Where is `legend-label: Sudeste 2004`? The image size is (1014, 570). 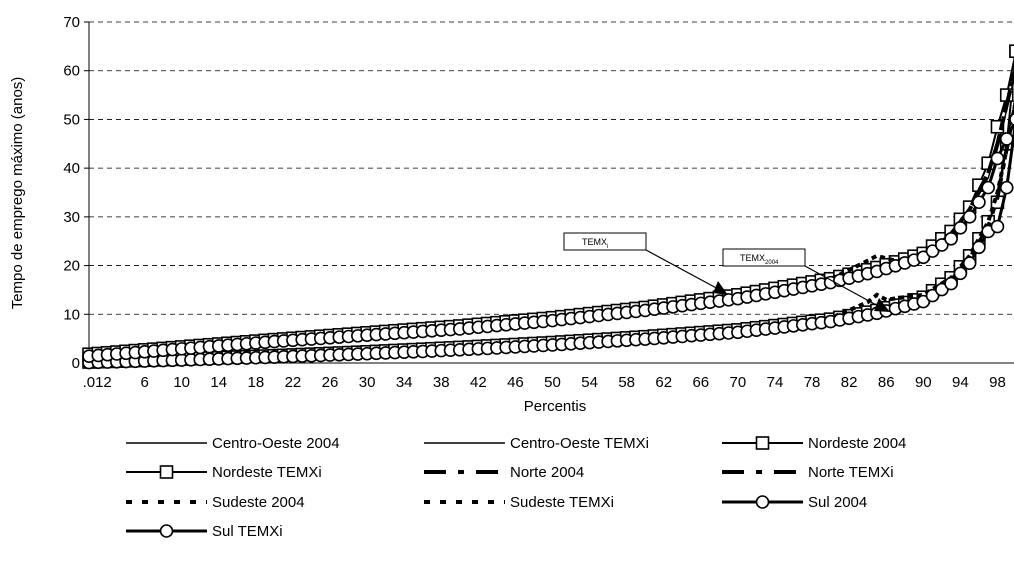
legend-label: Sudeste 2004 is located at coordinates (258, 502).